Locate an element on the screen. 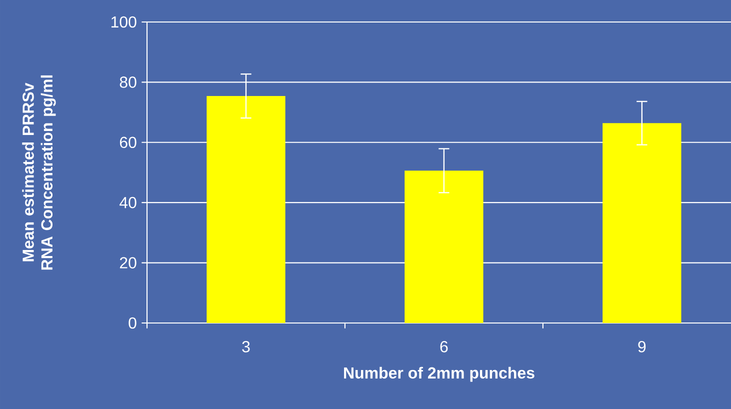 Image resolution: width=731 pixels, height=409 pixels. y-axis-title: Mean estimated PRRSv RNA Concentration pg/ml is located at coordinates (39, 172).